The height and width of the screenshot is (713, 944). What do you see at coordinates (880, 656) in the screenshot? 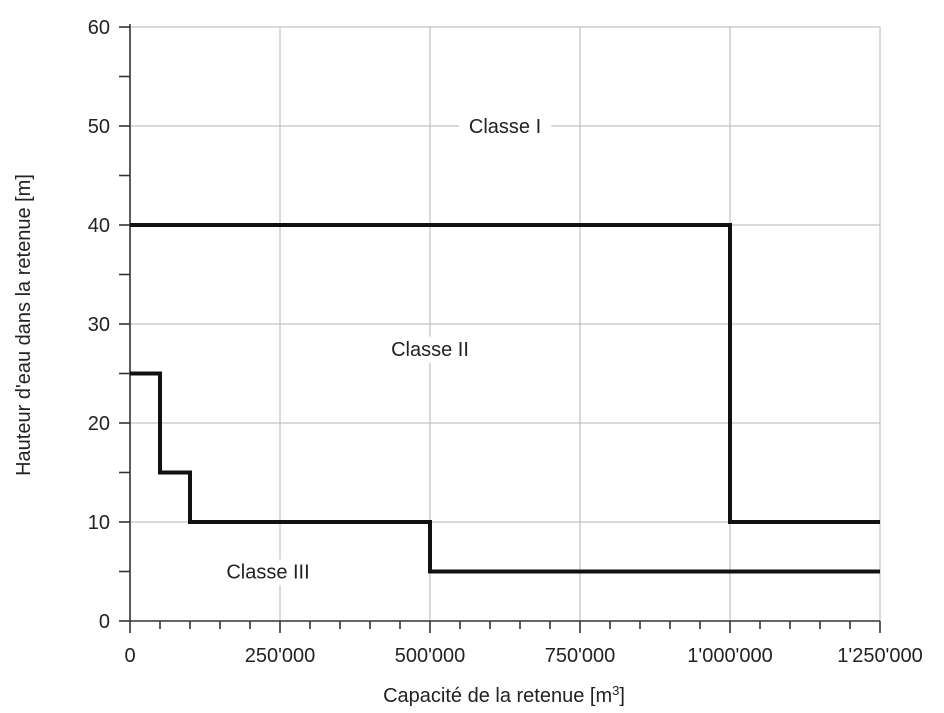
I see `x-tick-label: 1'250'000` at bounding box center [880, 656].